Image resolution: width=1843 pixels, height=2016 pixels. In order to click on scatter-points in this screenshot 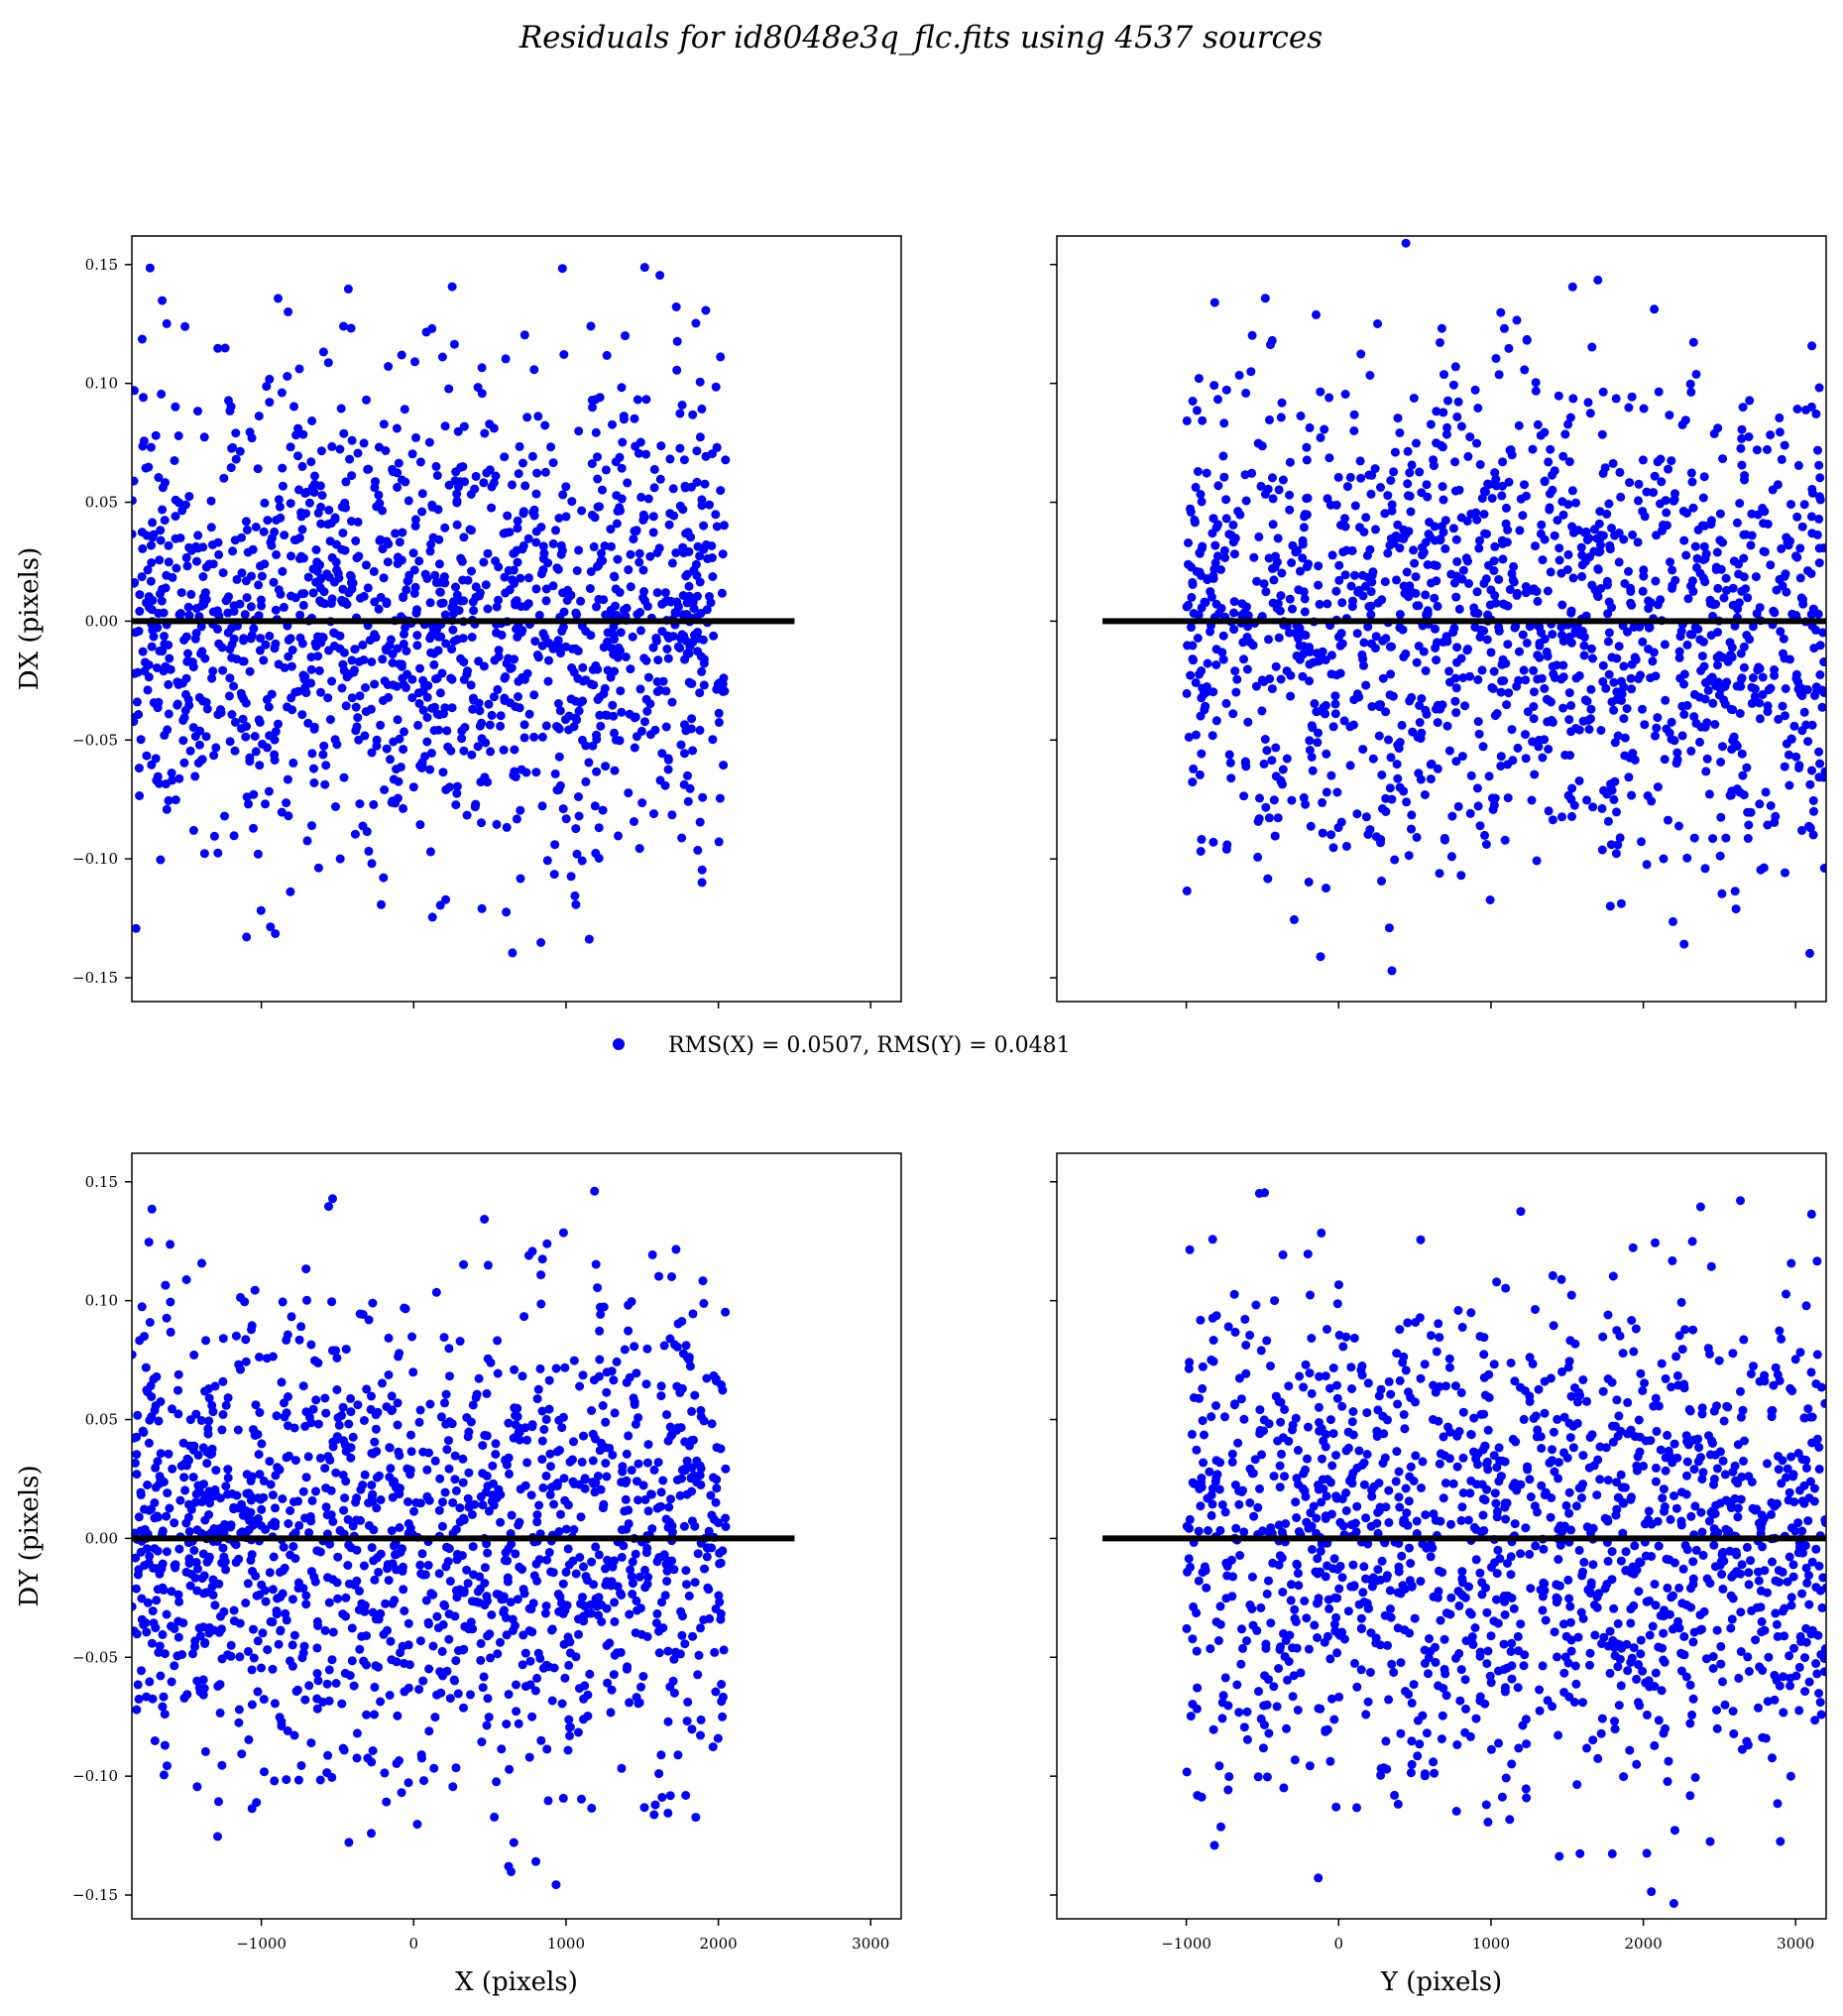, I will do `click(432, 1538)`.